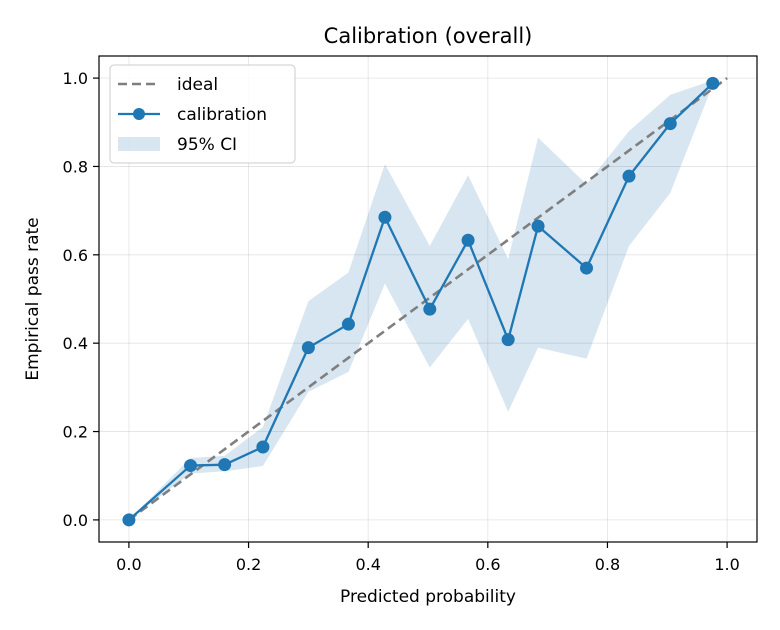 Image resolution: width=780 pixels, height=630 pixels. I want to click on x-tick-label: 0.6, so click(487, 564).